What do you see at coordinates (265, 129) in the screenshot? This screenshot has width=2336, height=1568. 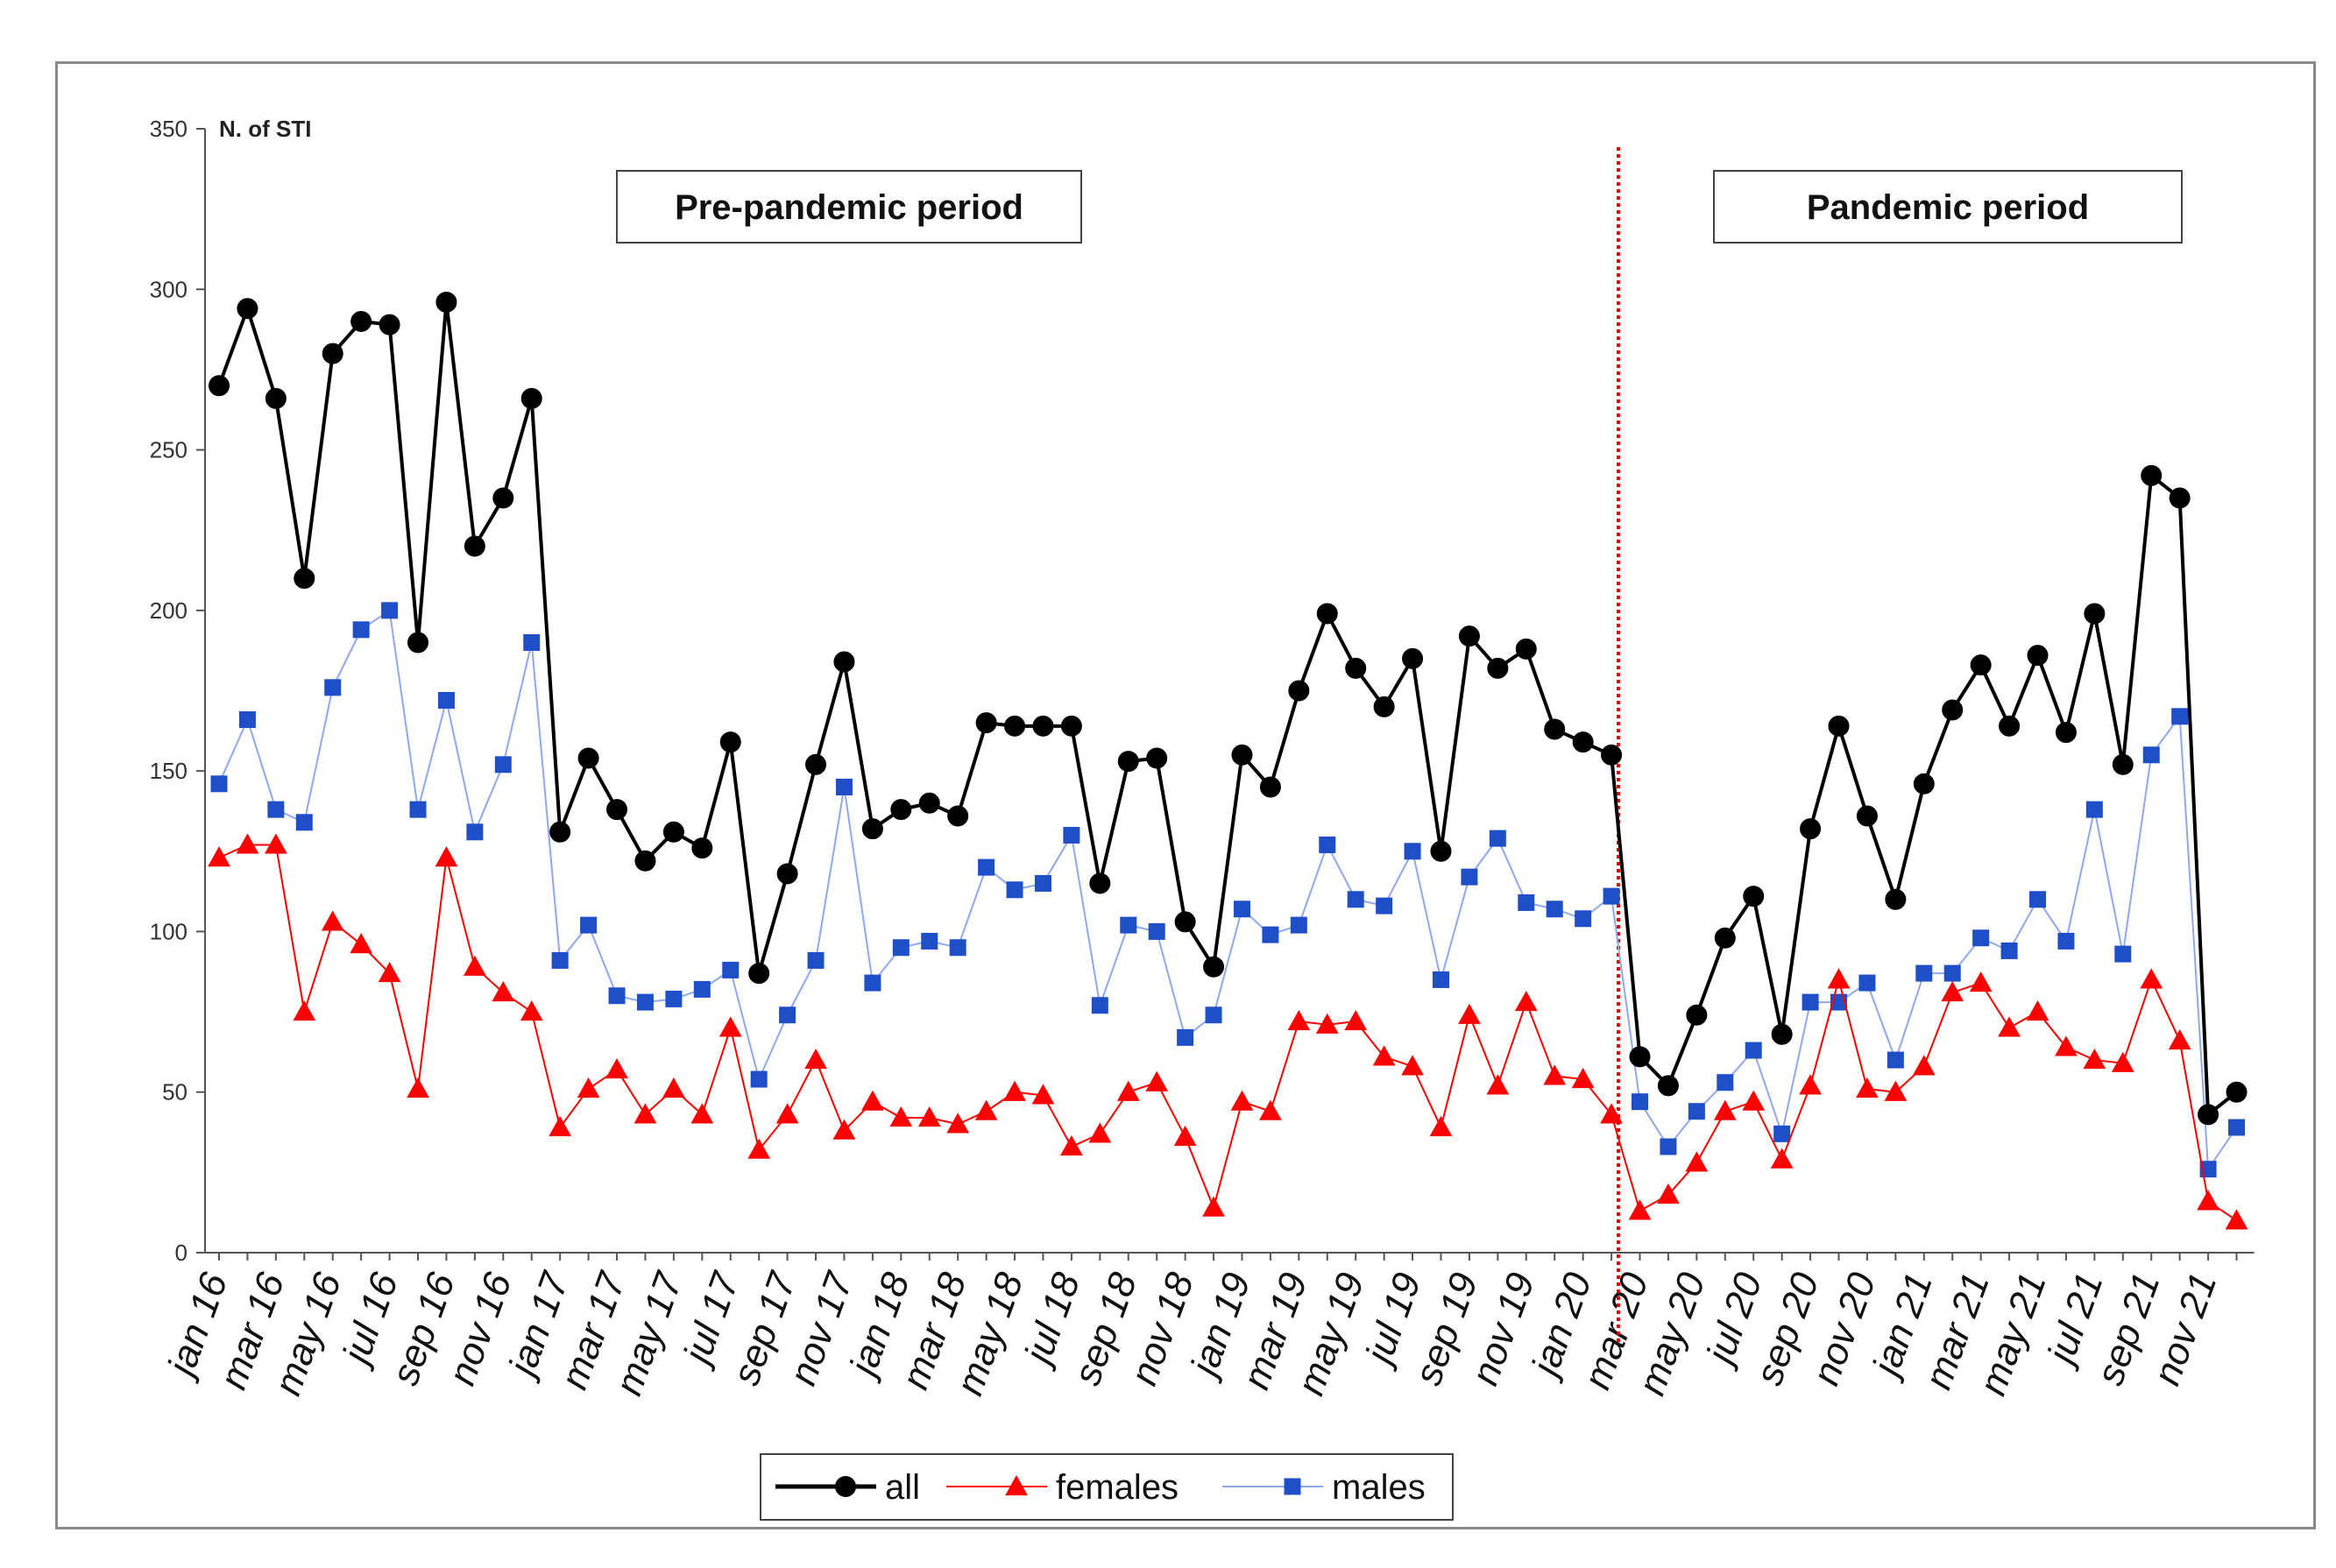 I see `y-axis-label: N. of STI` at bounding box center [265, 129].